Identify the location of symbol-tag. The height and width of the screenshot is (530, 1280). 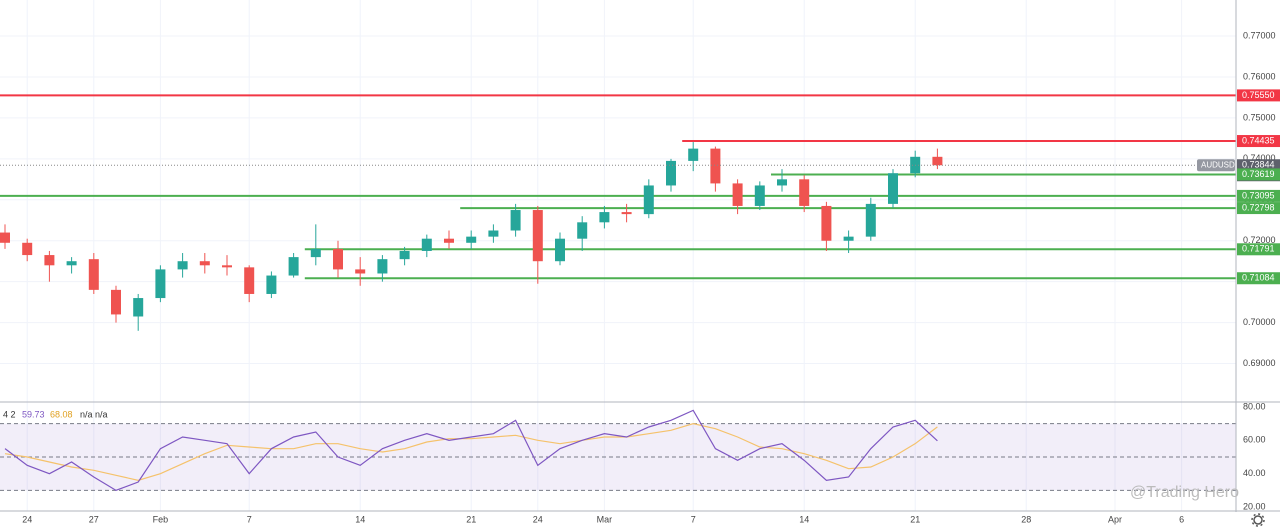
(1216, 165).